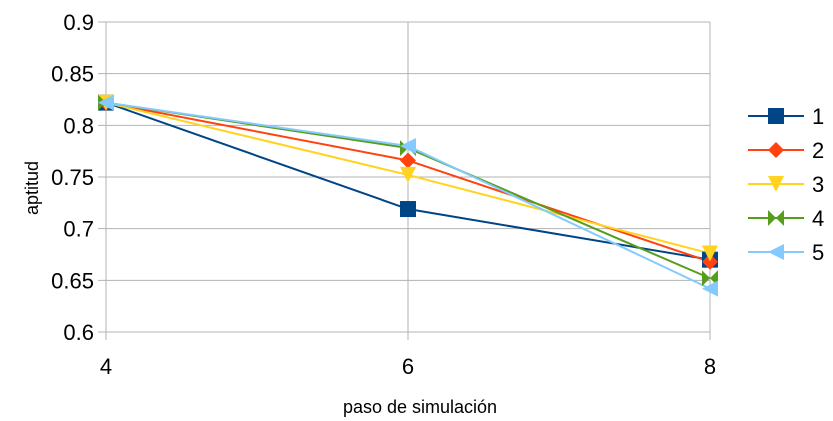 The width and height of the screenshot is (833, 421). I want to click on y-axis-title: aptitud, so click(32, 188).